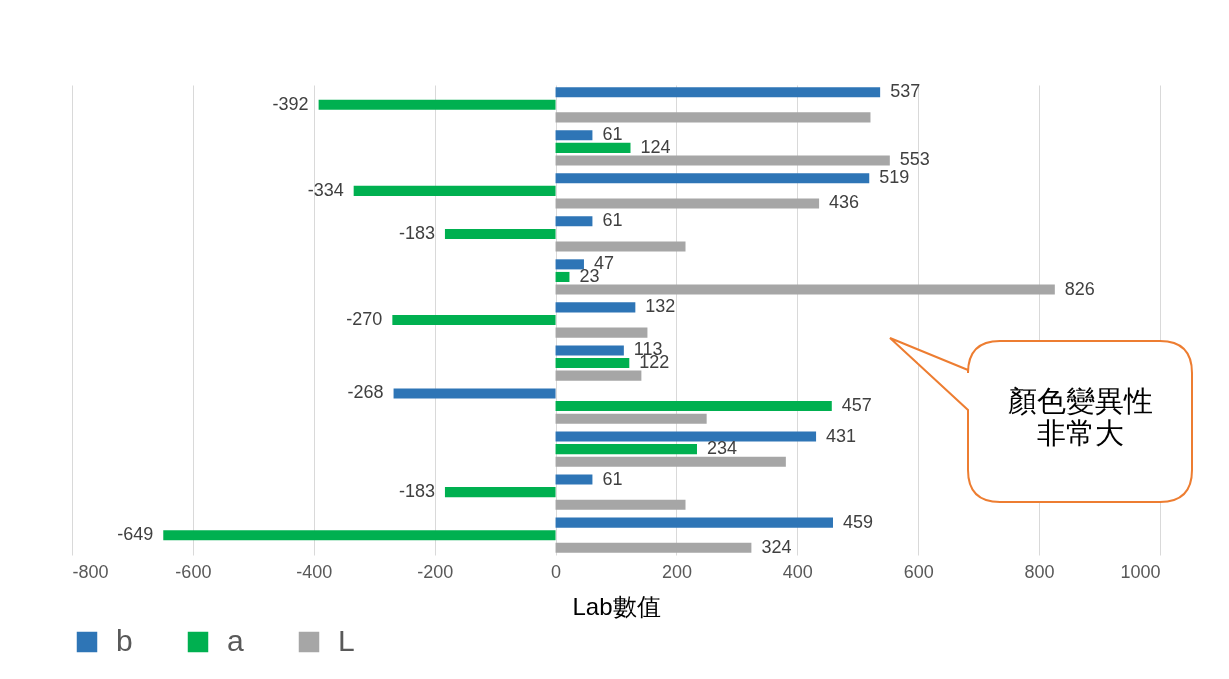  Describe the element at coordinates (914, 159) in the screenshot. I see `data-label: 553` at that location.